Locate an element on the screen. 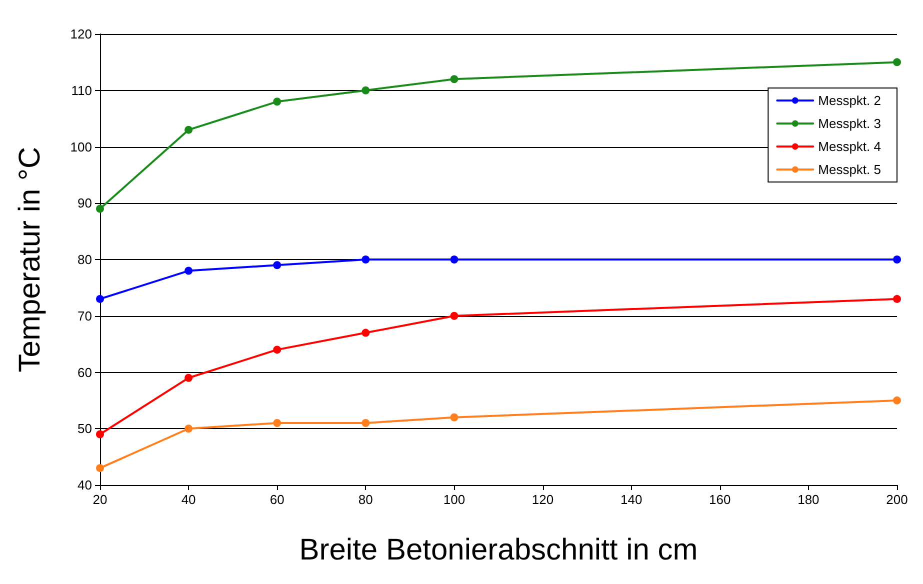  y-tick-label: 70 is located at coordinates (85, 316).